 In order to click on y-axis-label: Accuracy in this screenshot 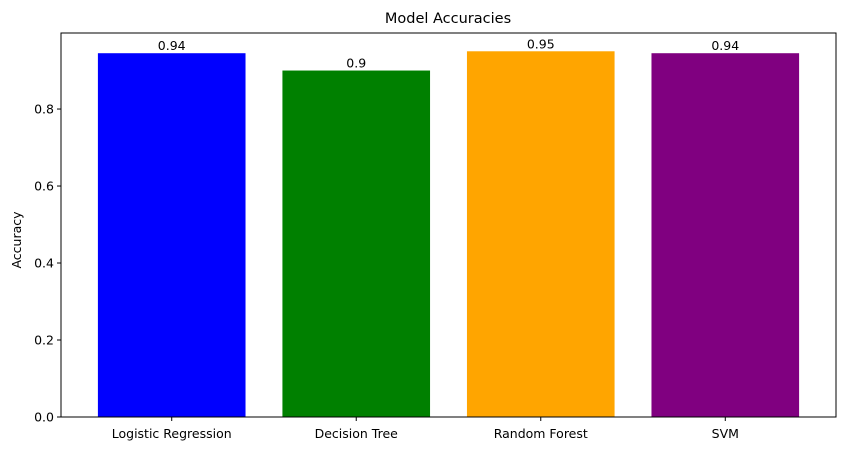, I will do `click(16, 240)`.